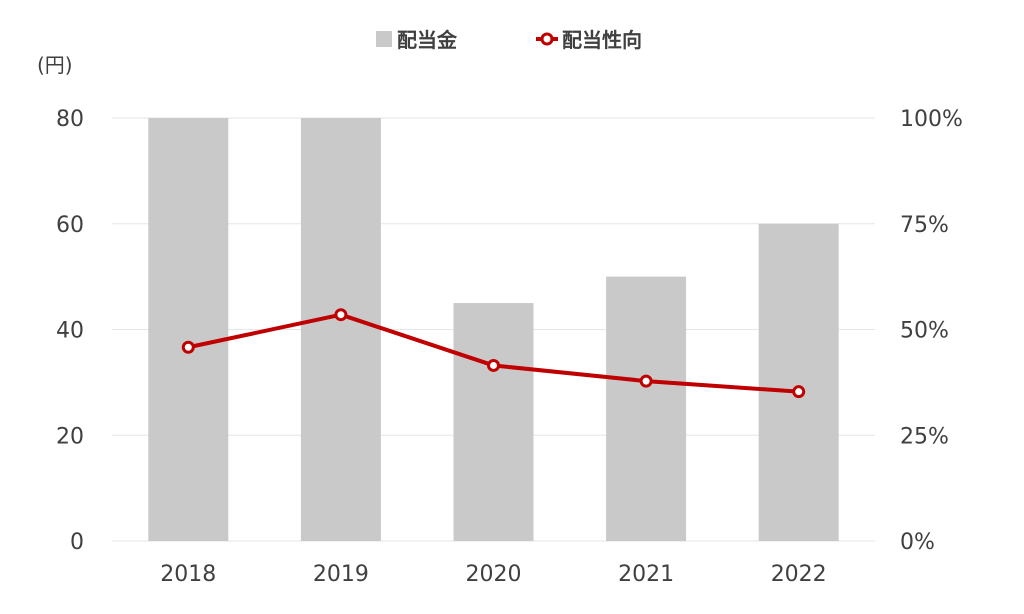 The image size is (1024, 614). What do you see at coordinates (70, 436) in the screenshot?
I see `y-left-tick-label: 20` at bounding box center [70, 436].